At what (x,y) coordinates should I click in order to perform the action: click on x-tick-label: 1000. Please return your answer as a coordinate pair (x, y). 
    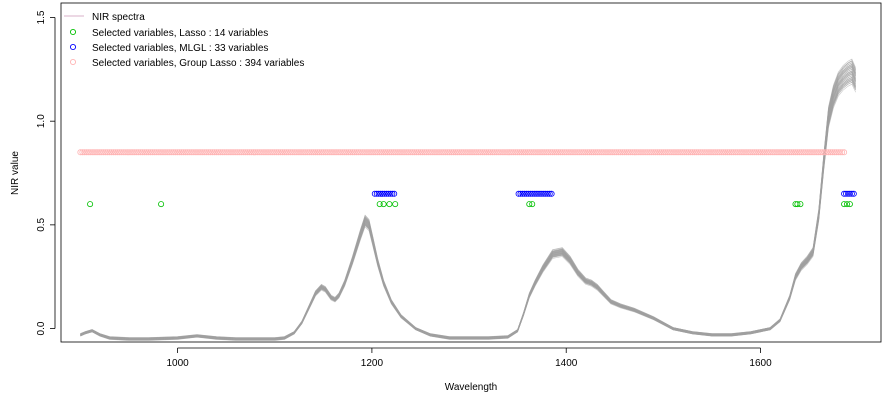
    Looking at the image, I should click on (177, 363).